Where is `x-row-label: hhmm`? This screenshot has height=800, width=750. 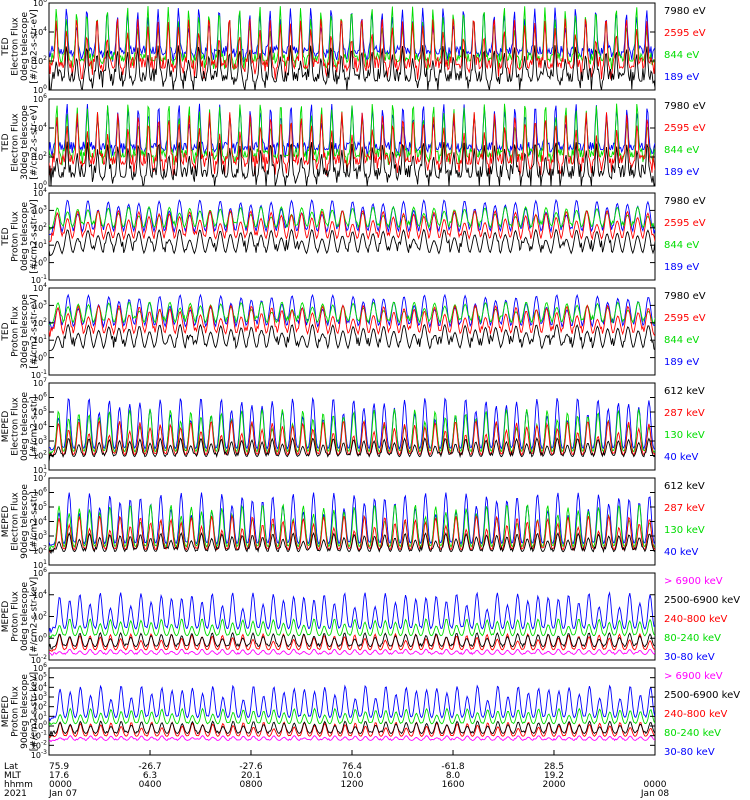
x-row-label: hhmm is located at coordinates (18, 785).